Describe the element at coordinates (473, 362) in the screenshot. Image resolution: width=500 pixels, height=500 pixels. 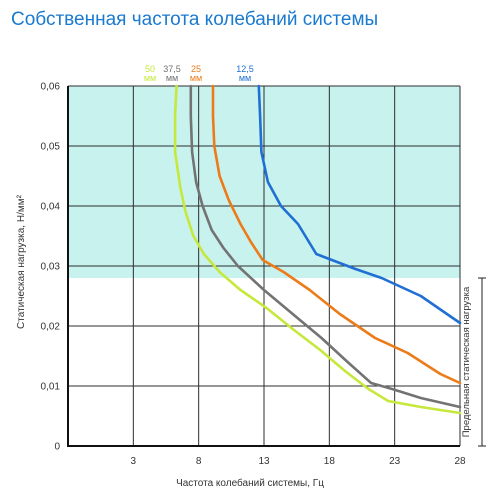
I see `limit-bracket: Предельная статическая нагрузка` at that location.